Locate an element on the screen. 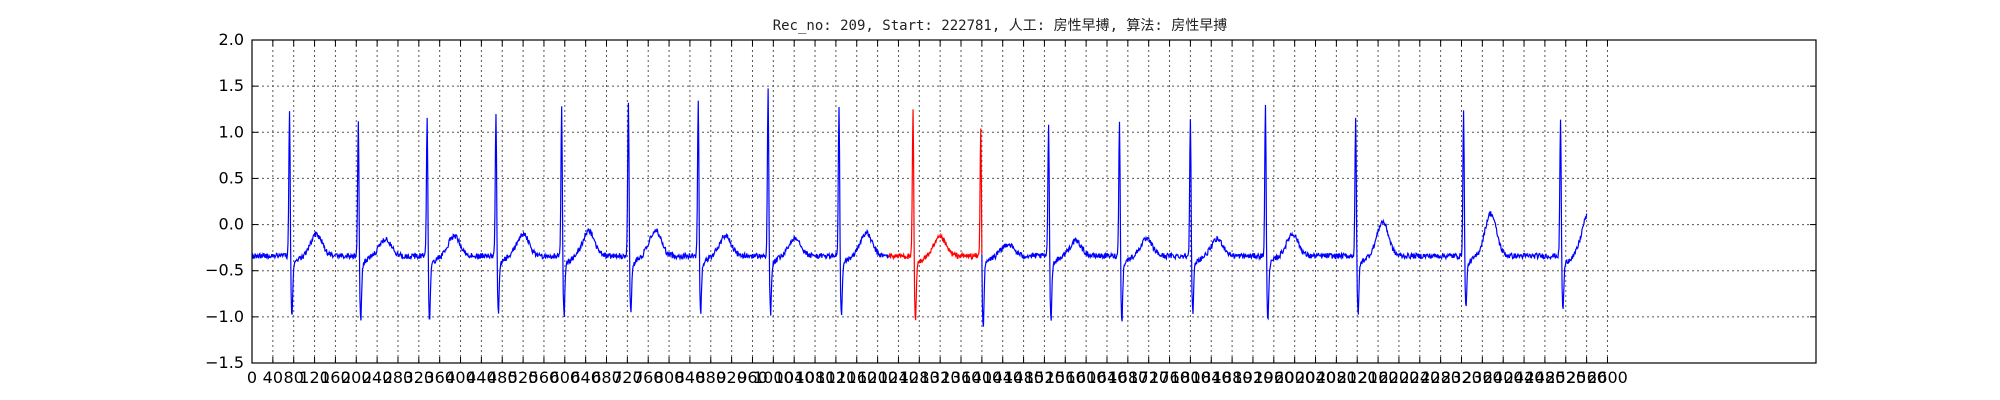 This screenshot has height=400, width=2000. x-tick-label: 1440 is located at coordinates (1002, 377).